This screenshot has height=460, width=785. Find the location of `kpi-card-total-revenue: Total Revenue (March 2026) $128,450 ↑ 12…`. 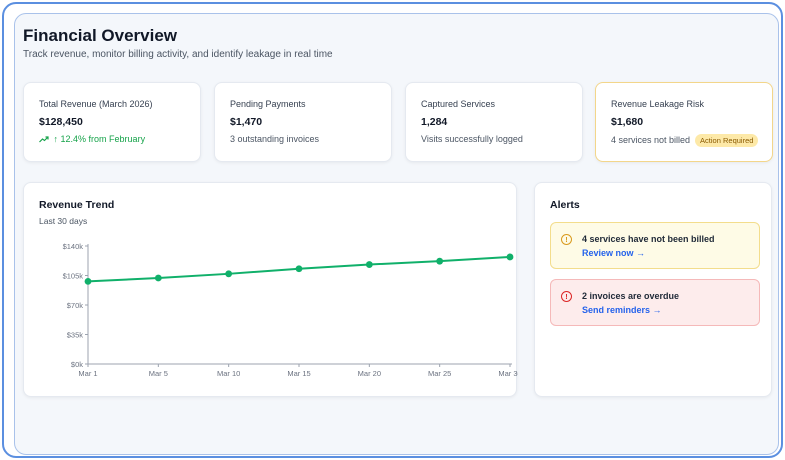

kpi-card-total-revenue: Total Revenue (March 2026) $128,450 ↑ 12… is located at coordinates (112, 122).